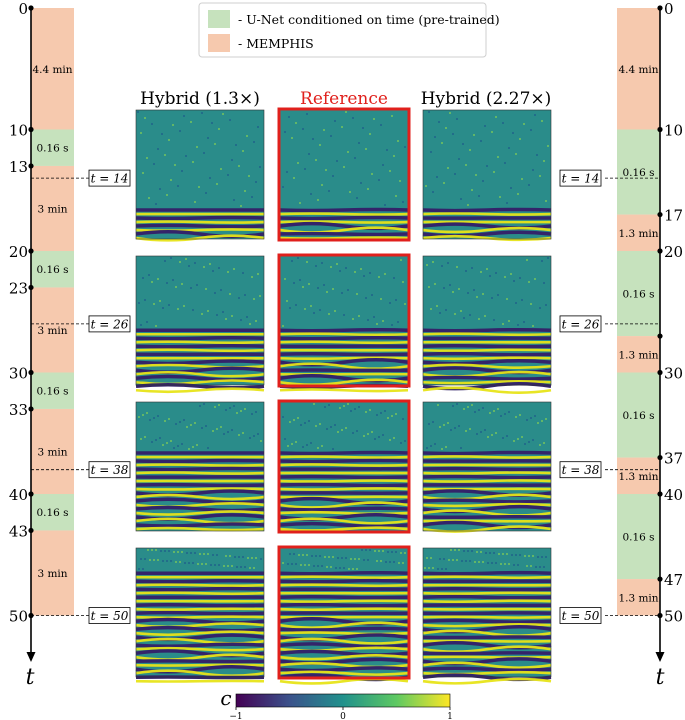  What do you see at coordinates (669, 9) in the screenshot?
I see `timeline-tick-label: 0` at bounding box center [669, 9].